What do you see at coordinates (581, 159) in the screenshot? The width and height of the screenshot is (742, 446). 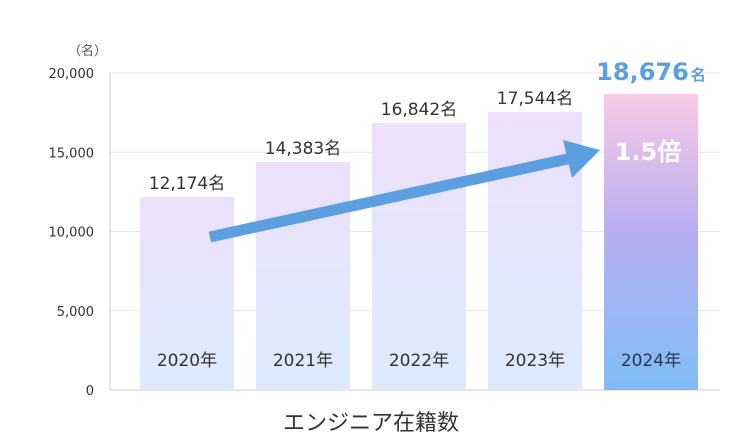 I see `growth-arrow-head` at bounding box center [581, 159].